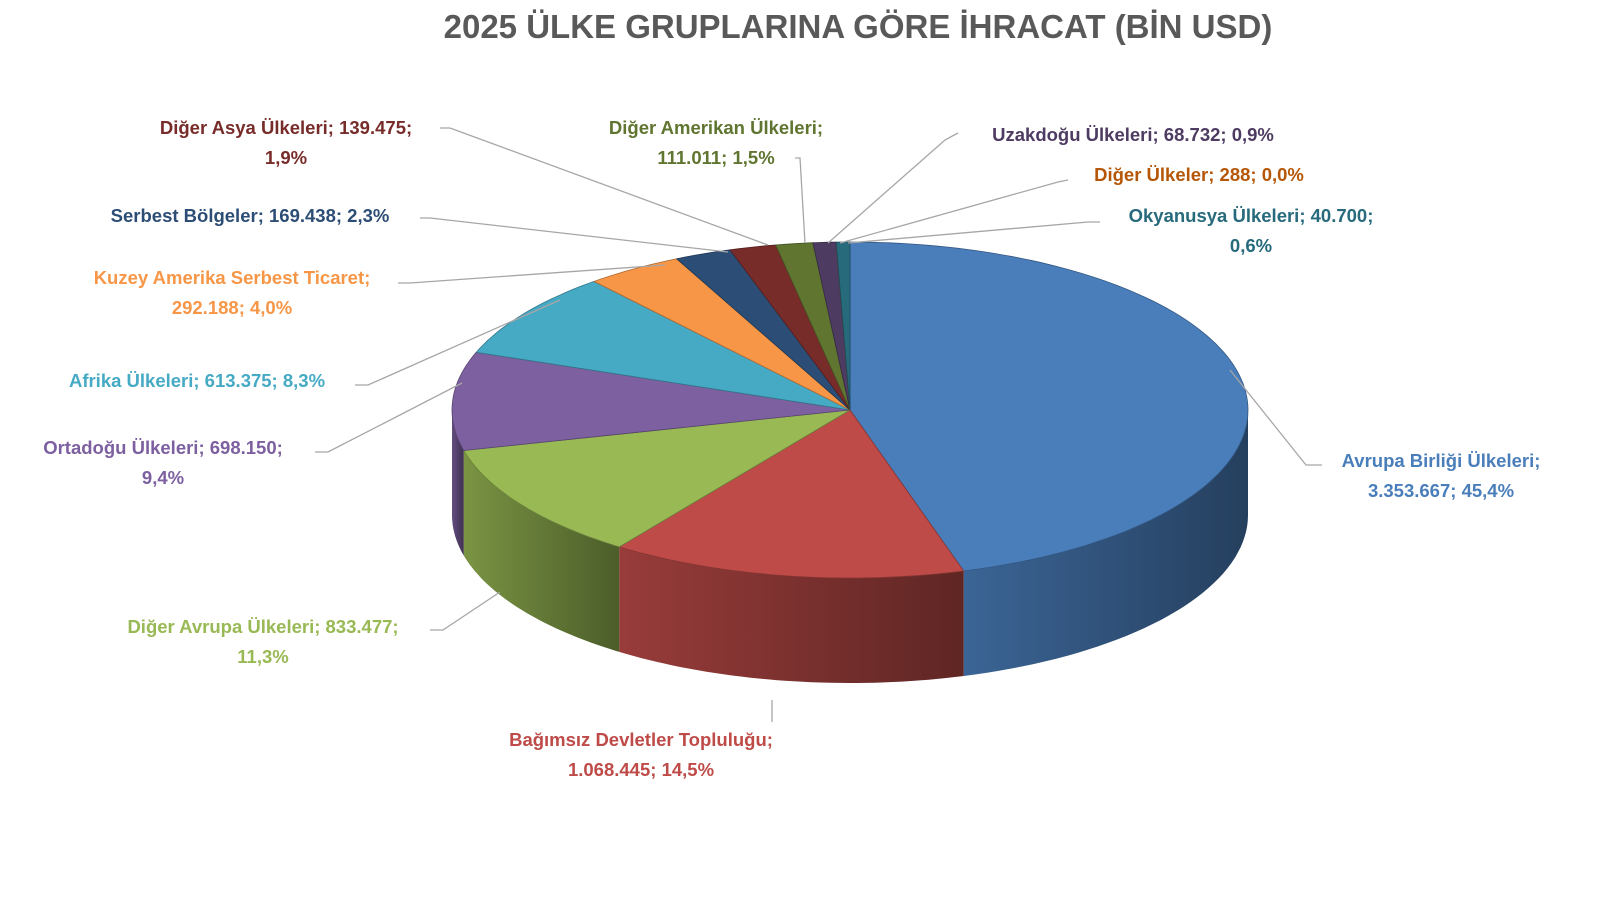 The image size is (1600, 900). I want to click on data-label: Okyanusya Ülkeleri; 40.700; 0,6%, so click(1251, 231).